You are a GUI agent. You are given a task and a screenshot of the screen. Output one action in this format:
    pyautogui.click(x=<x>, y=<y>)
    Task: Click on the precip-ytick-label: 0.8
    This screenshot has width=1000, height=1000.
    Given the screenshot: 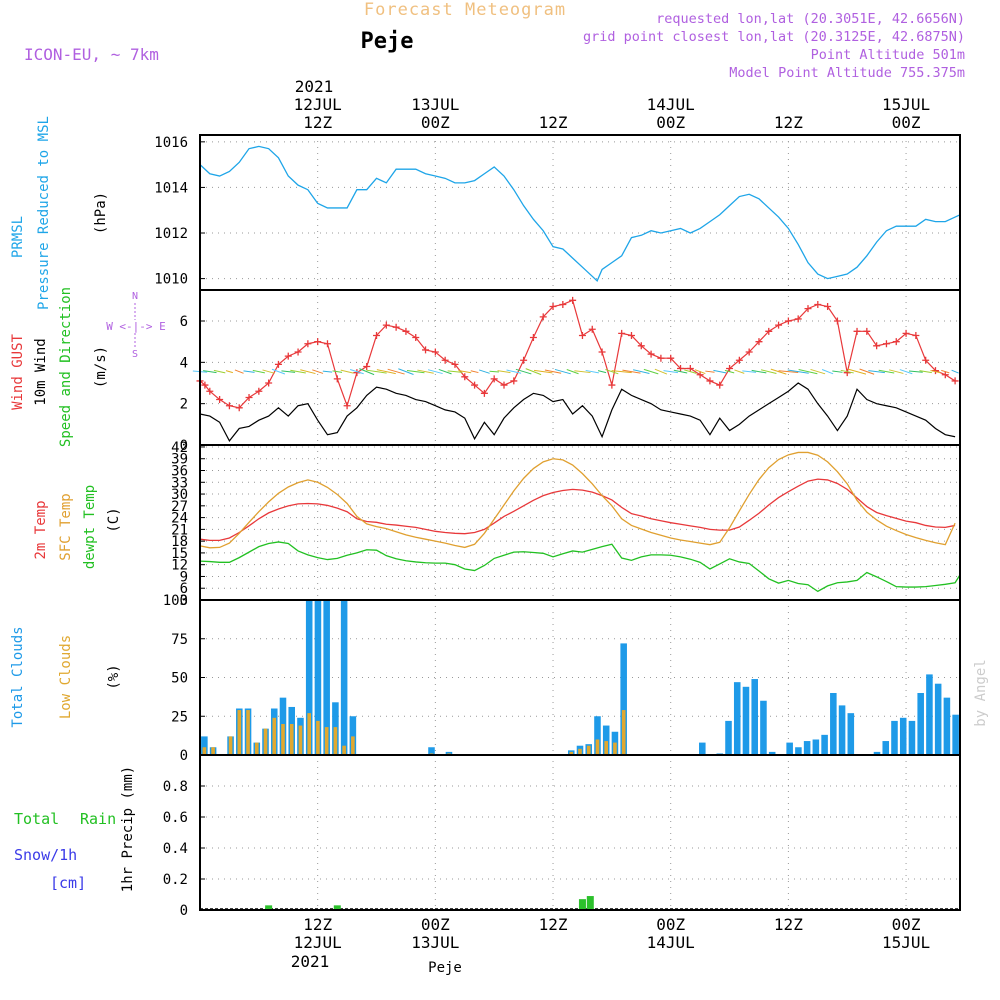 What is the action you would take?
    pyautogui.click(x=175, y=787)
    